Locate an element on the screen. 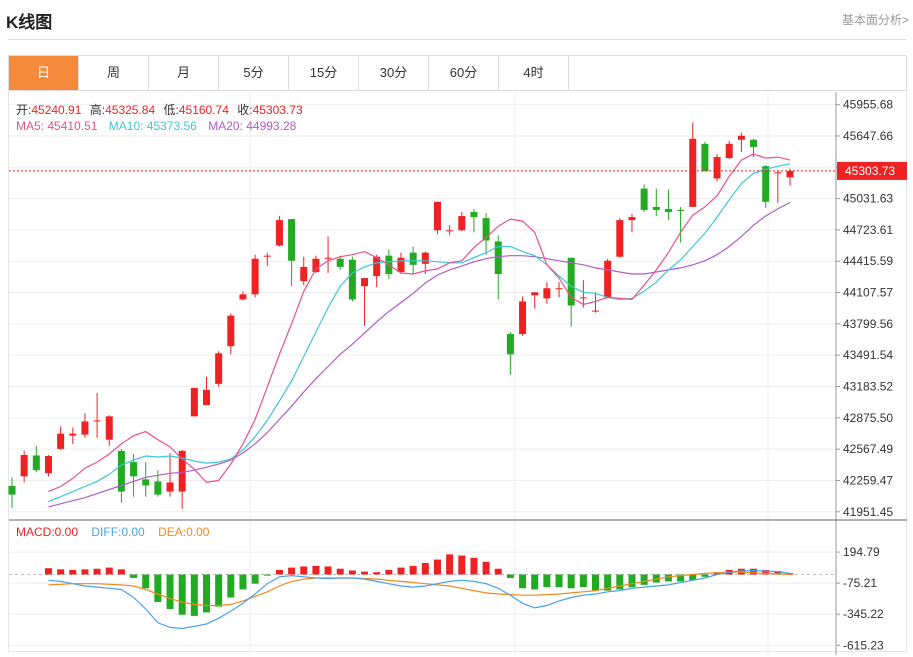  tab-month: 月 is located at coordinates (184, 73).